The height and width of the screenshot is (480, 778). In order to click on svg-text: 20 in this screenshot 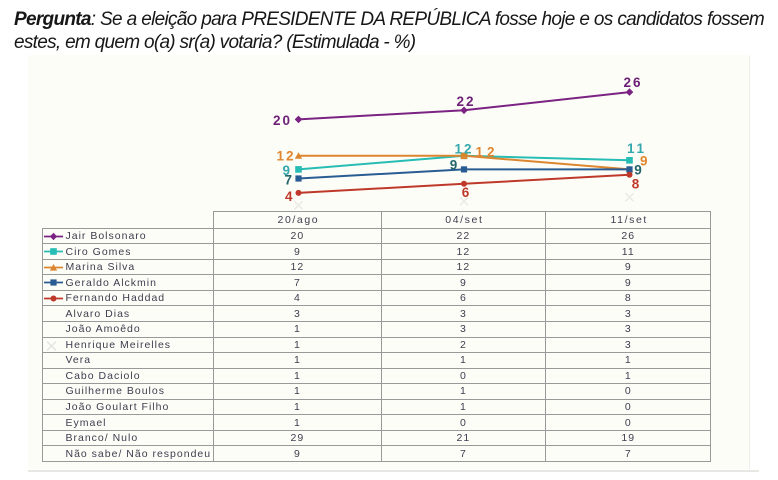, I will do `click(281, 120)`.